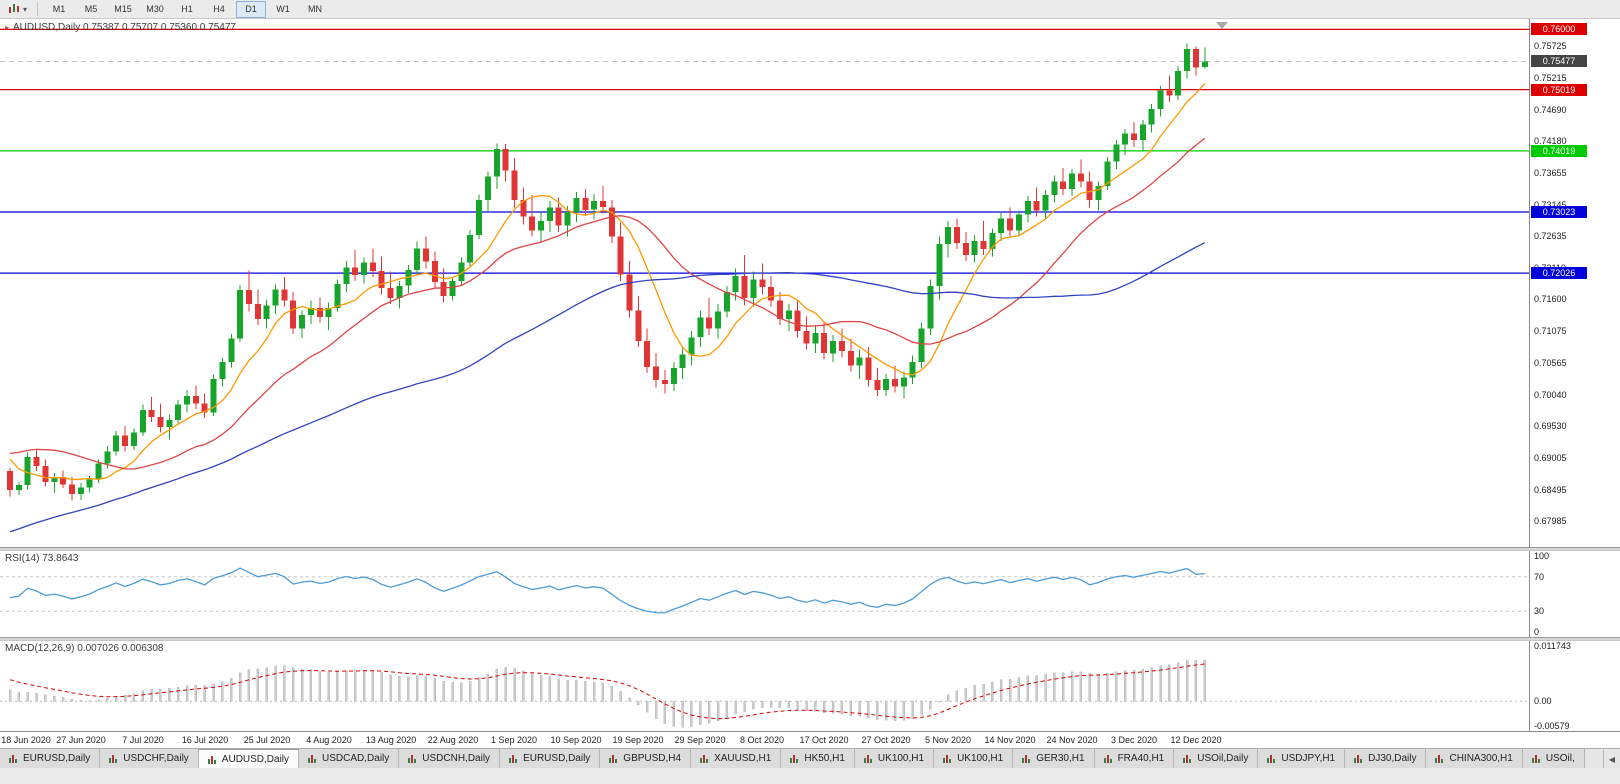 This screenshot has width=1620, height=784. What do you see at coordinates (156, 758) in the screenshot?
I see `chart-tab-label: USDCHF,Daily` at bounding box center [156, 758].